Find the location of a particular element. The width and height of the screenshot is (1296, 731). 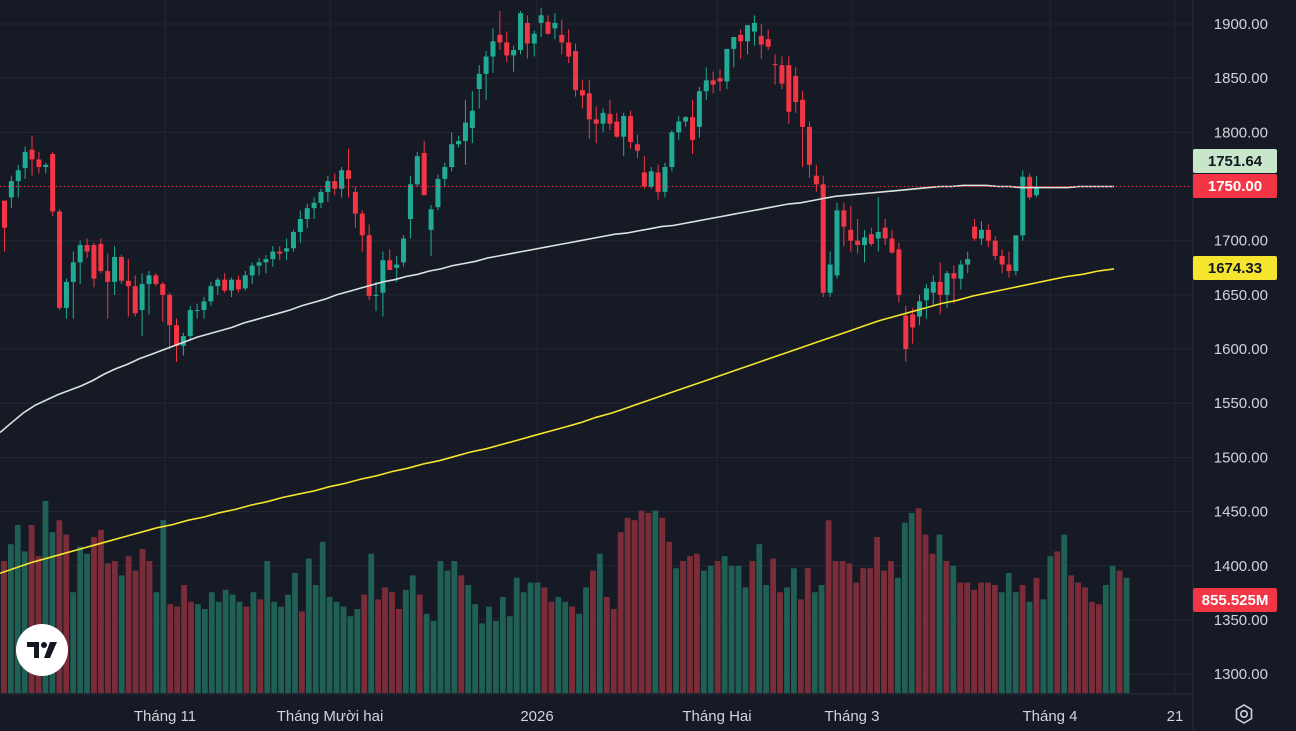

price-tag: 1674.33 is located at coordinates (1235, 268).